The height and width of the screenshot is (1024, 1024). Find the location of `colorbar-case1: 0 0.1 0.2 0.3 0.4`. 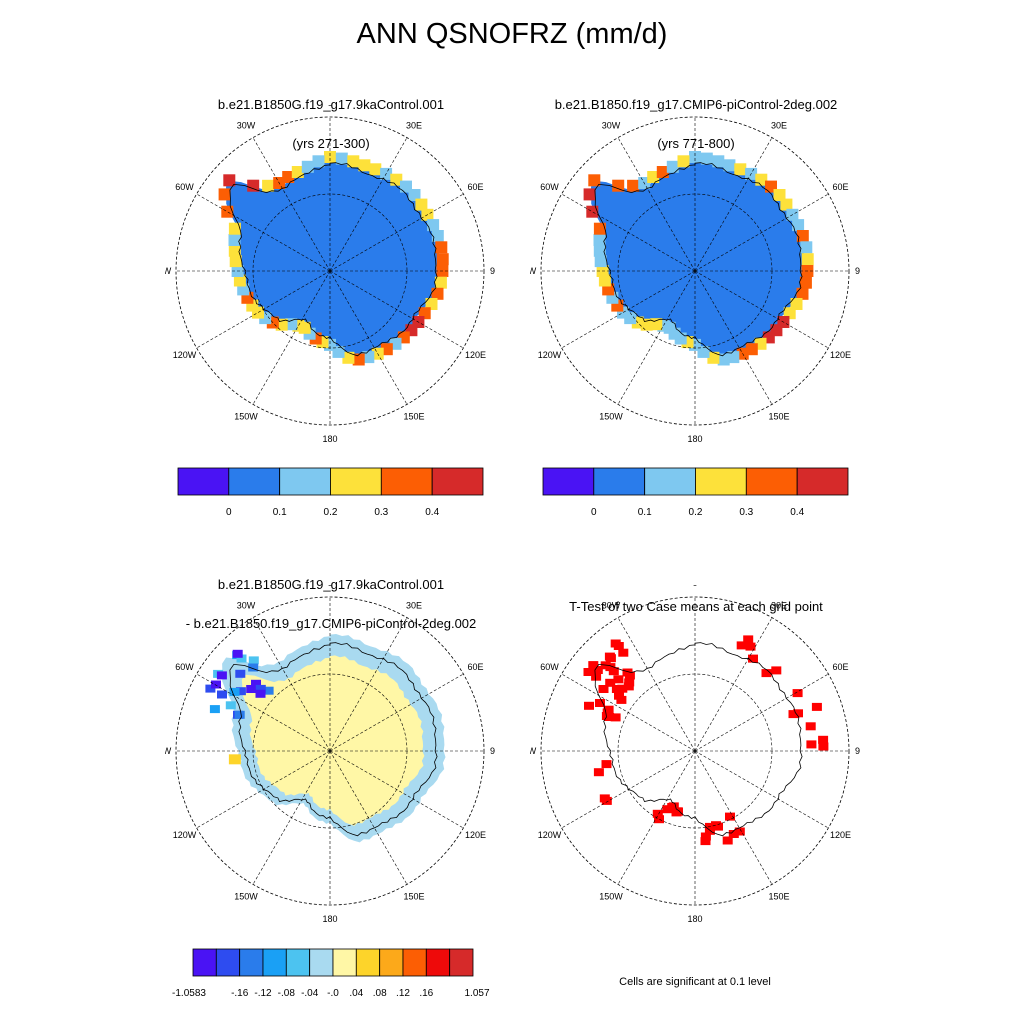

colorbar-case1: 0 0.1 0.2 0.3 0.4 is located at coordinates (330, 492).